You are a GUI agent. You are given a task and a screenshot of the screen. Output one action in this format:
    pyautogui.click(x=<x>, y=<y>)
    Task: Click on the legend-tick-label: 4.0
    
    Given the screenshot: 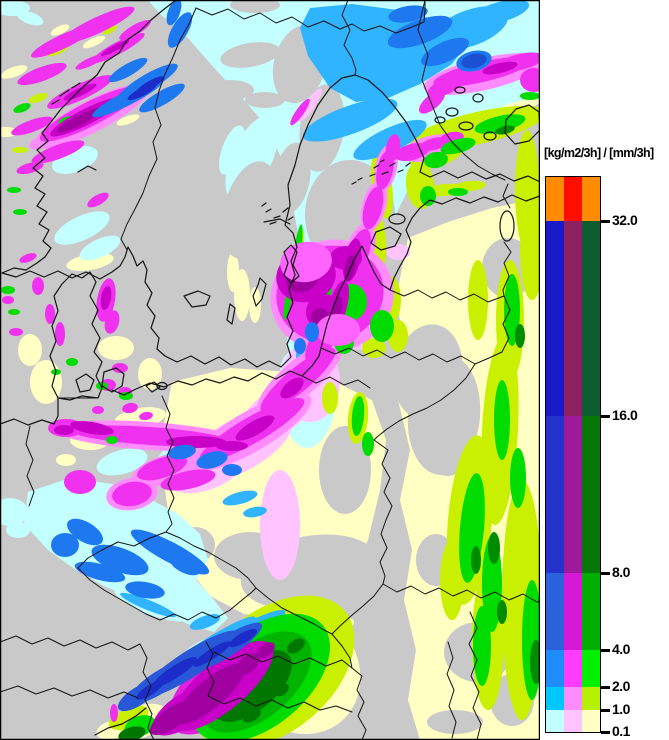 What is the action you would take?
    pyautogui.click(x=621, y=649)
    